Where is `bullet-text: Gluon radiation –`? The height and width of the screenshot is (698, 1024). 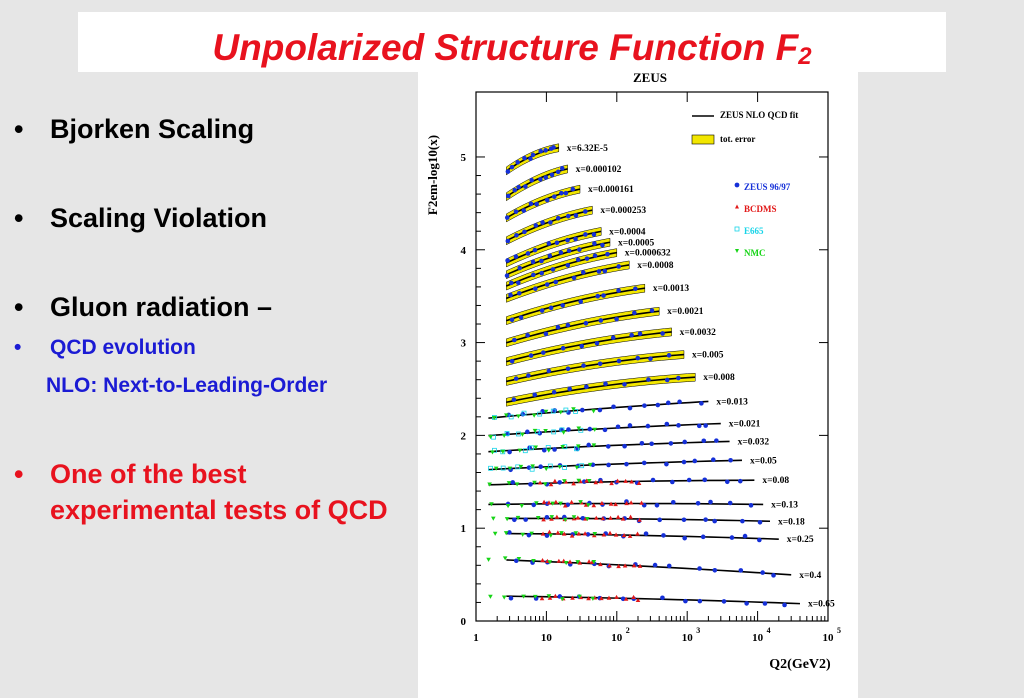 bullet-text: Gluon radiation – is located at coordinates (161, 307).